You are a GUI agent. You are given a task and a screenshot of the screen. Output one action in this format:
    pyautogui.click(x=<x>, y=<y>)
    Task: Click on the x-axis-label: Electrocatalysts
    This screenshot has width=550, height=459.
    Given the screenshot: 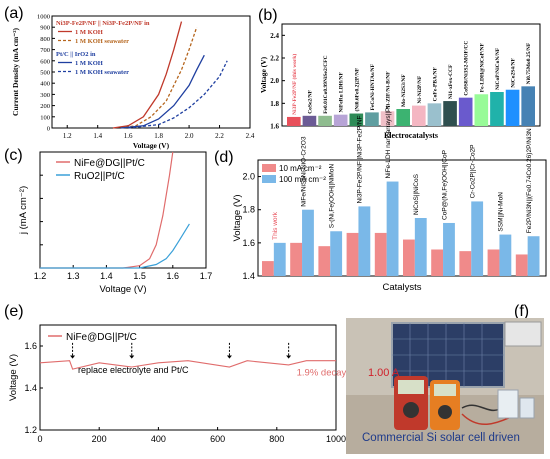 What is the action you would take?
    pyautogui.click(x=411, y=135)
    